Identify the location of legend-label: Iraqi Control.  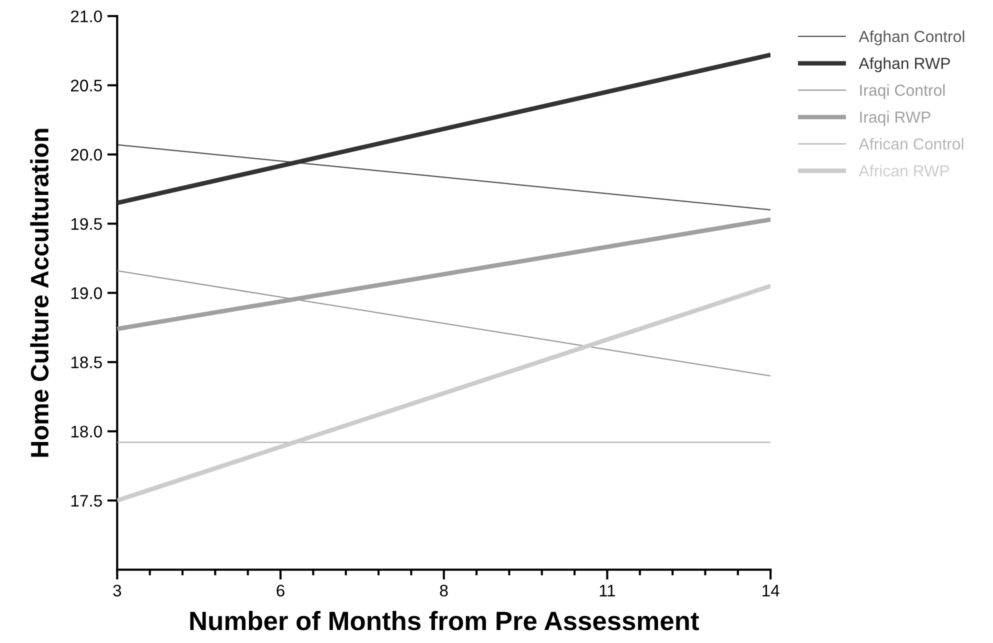
(902, 92).